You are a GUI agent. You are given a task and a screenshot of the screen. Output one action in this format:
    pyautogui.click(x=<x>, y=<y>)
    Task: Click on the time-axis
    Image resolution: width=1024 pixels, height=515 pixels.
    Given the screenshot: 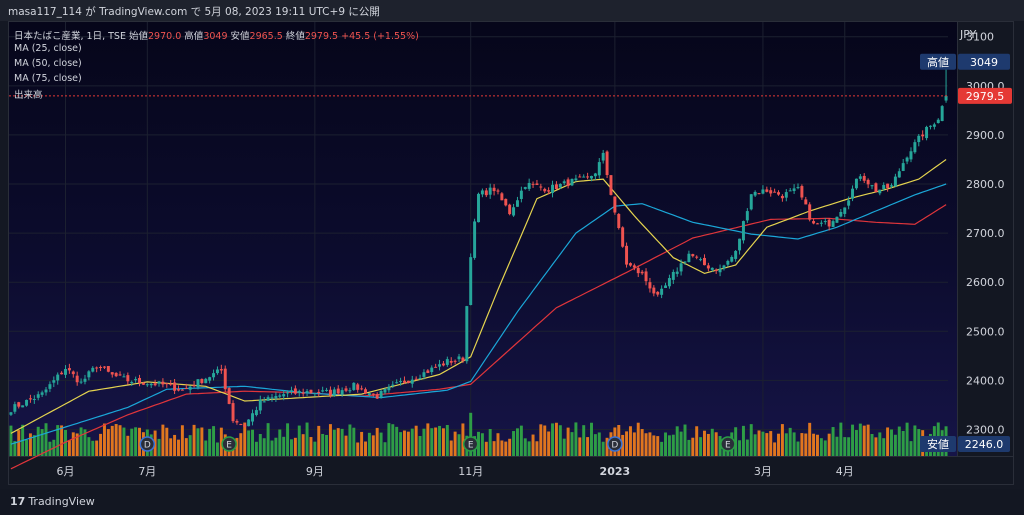 What is the action you would take?
    pyautogui.click(x=511, y=470)
    